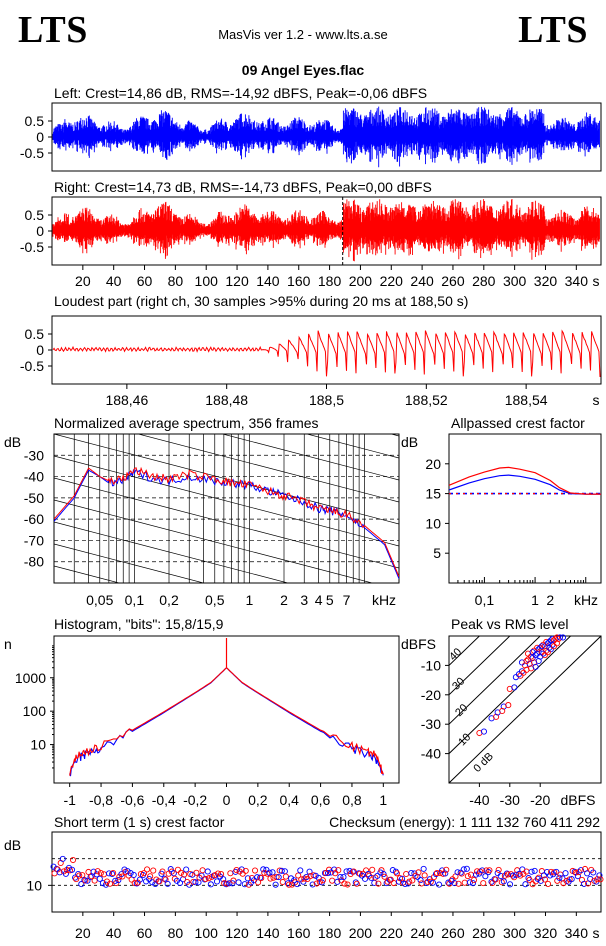 The width and height of the screenshot is (606, 946). What do you see at coordinates (35, 334) in the screenshot?
I see `loudest-ytick-label: 0.5` at bounding box center [35, 334].